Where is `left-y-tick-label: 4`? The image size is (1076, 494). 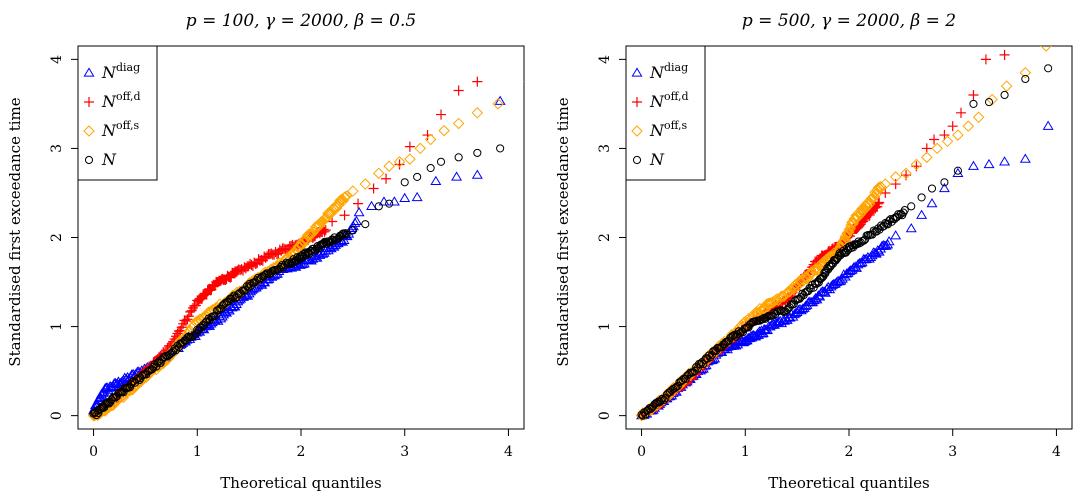
left-y-tick-label: 4 is located at coordinates (57, 59).